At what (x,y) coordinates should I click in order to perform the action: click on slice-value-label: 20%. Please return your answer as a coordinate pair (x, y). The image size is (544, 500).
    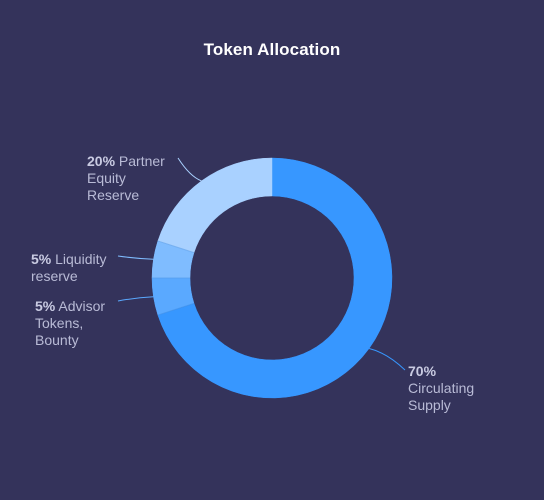
    Looking at the image, I should click on (101, 161).